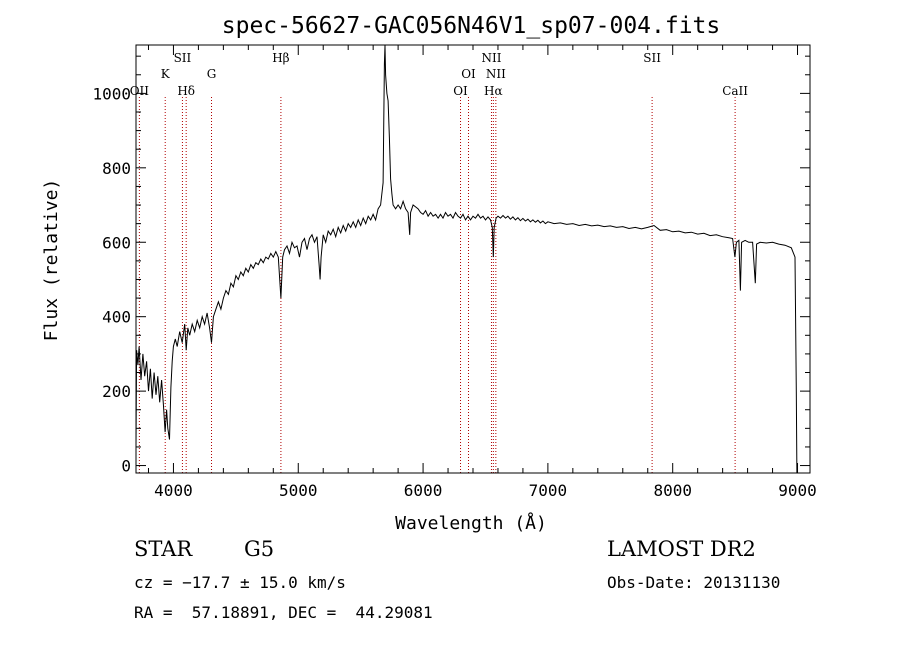 The width and height of the screenshot is (900, 649). I want to click on marker-label: Hδ, so click(186, 91).